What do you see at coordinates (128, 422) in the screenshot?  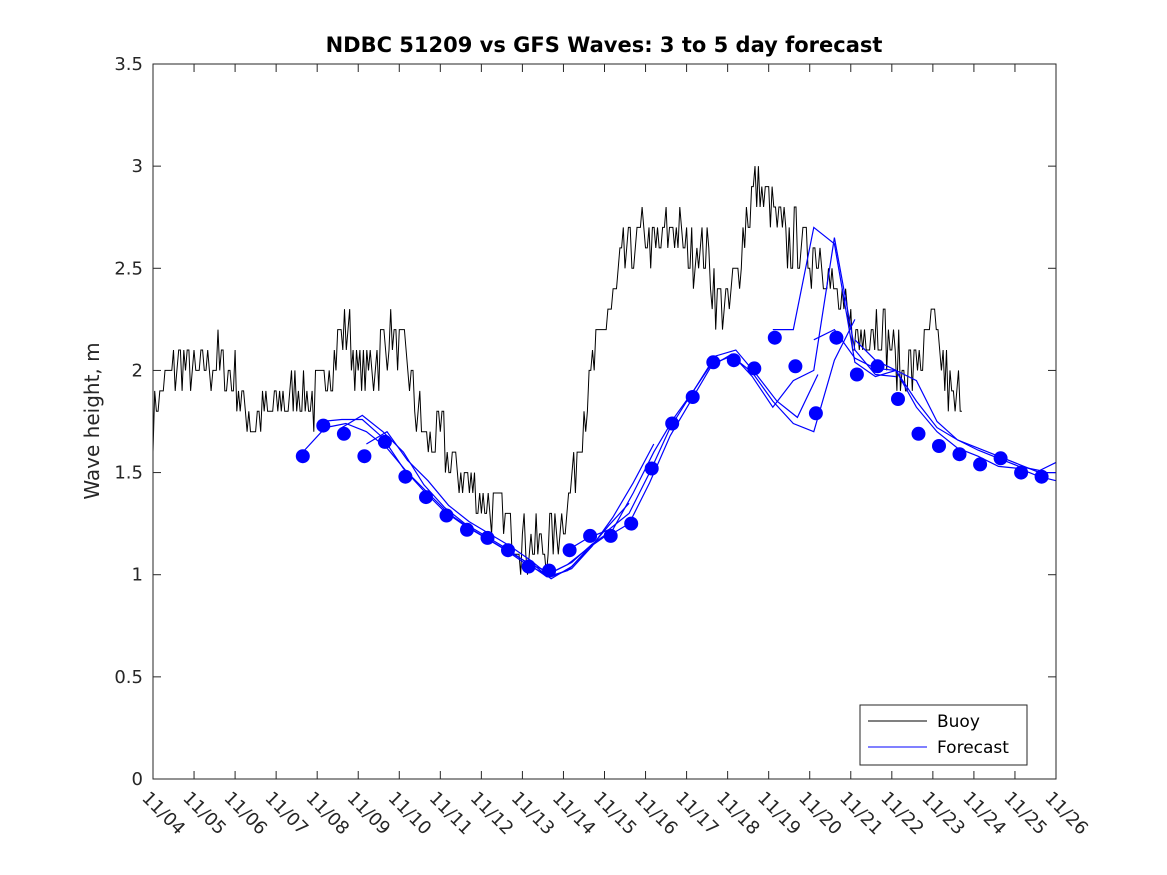 I see `y-tick-labels: 0 0.5 1 1.5 2 2.5 3 3.5` at bounding box center [128, 422].